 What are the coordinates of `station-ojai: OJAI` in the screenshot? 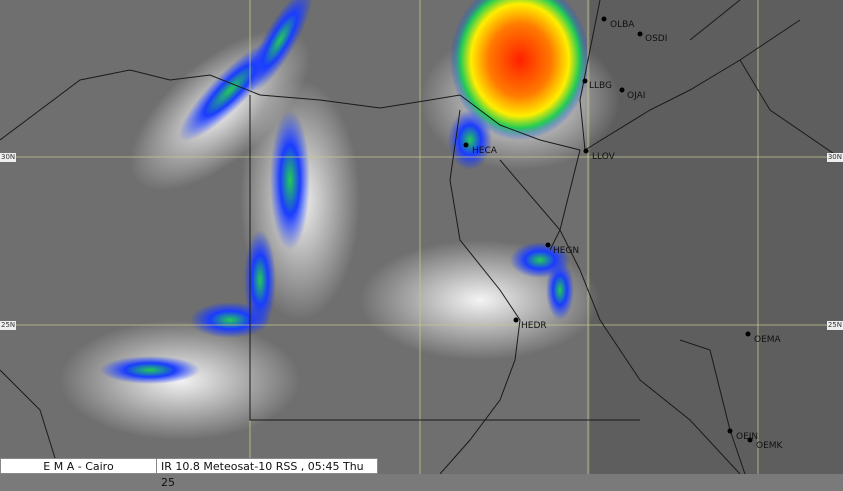 It's located at (632, 94).